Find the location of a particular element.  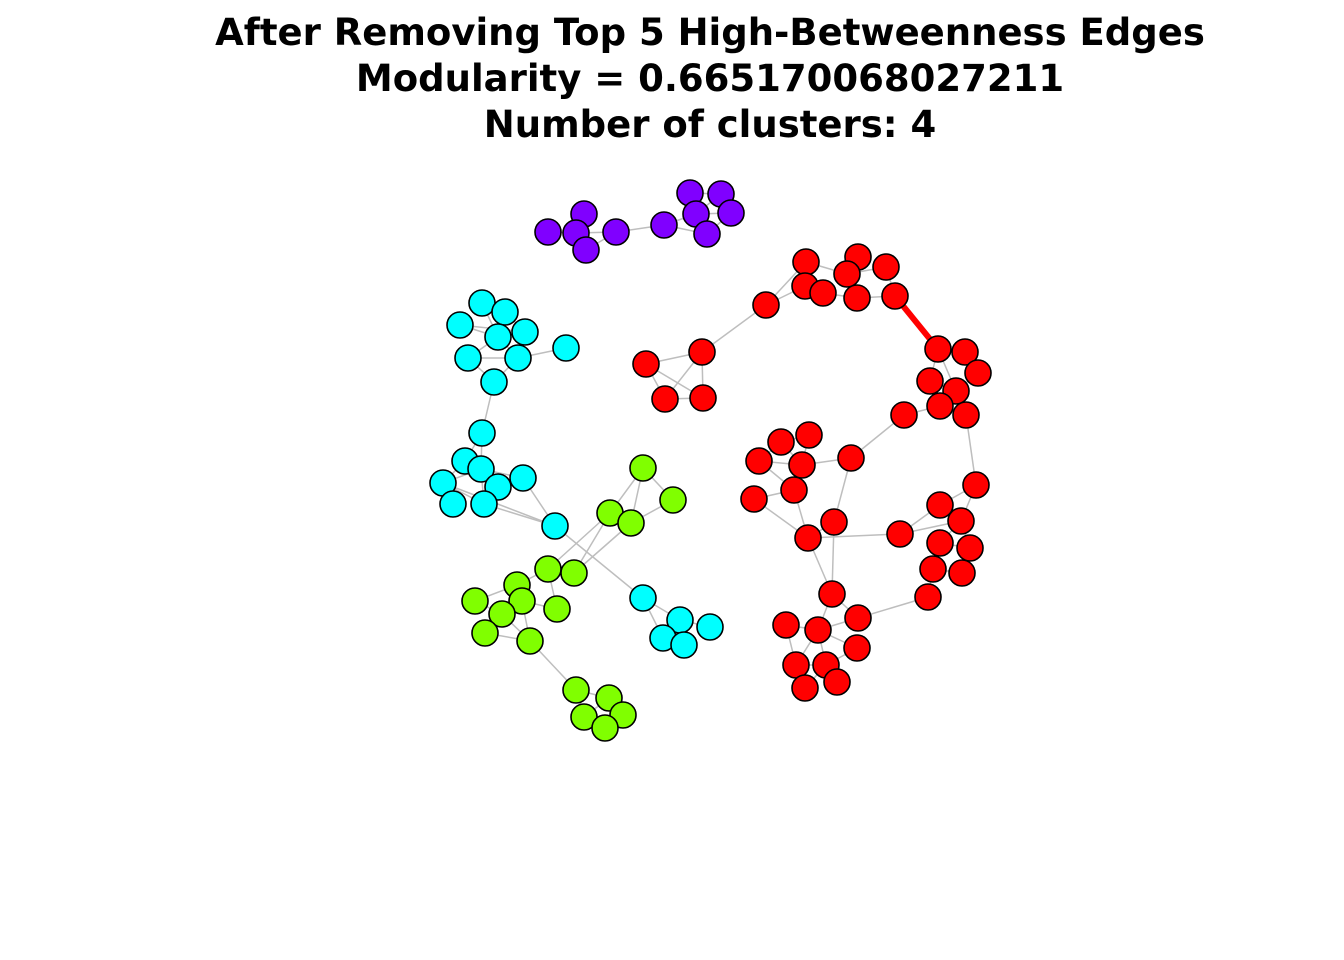

cluster-count-line: Number of clusters: 4 is located at coordinates (710, 124).